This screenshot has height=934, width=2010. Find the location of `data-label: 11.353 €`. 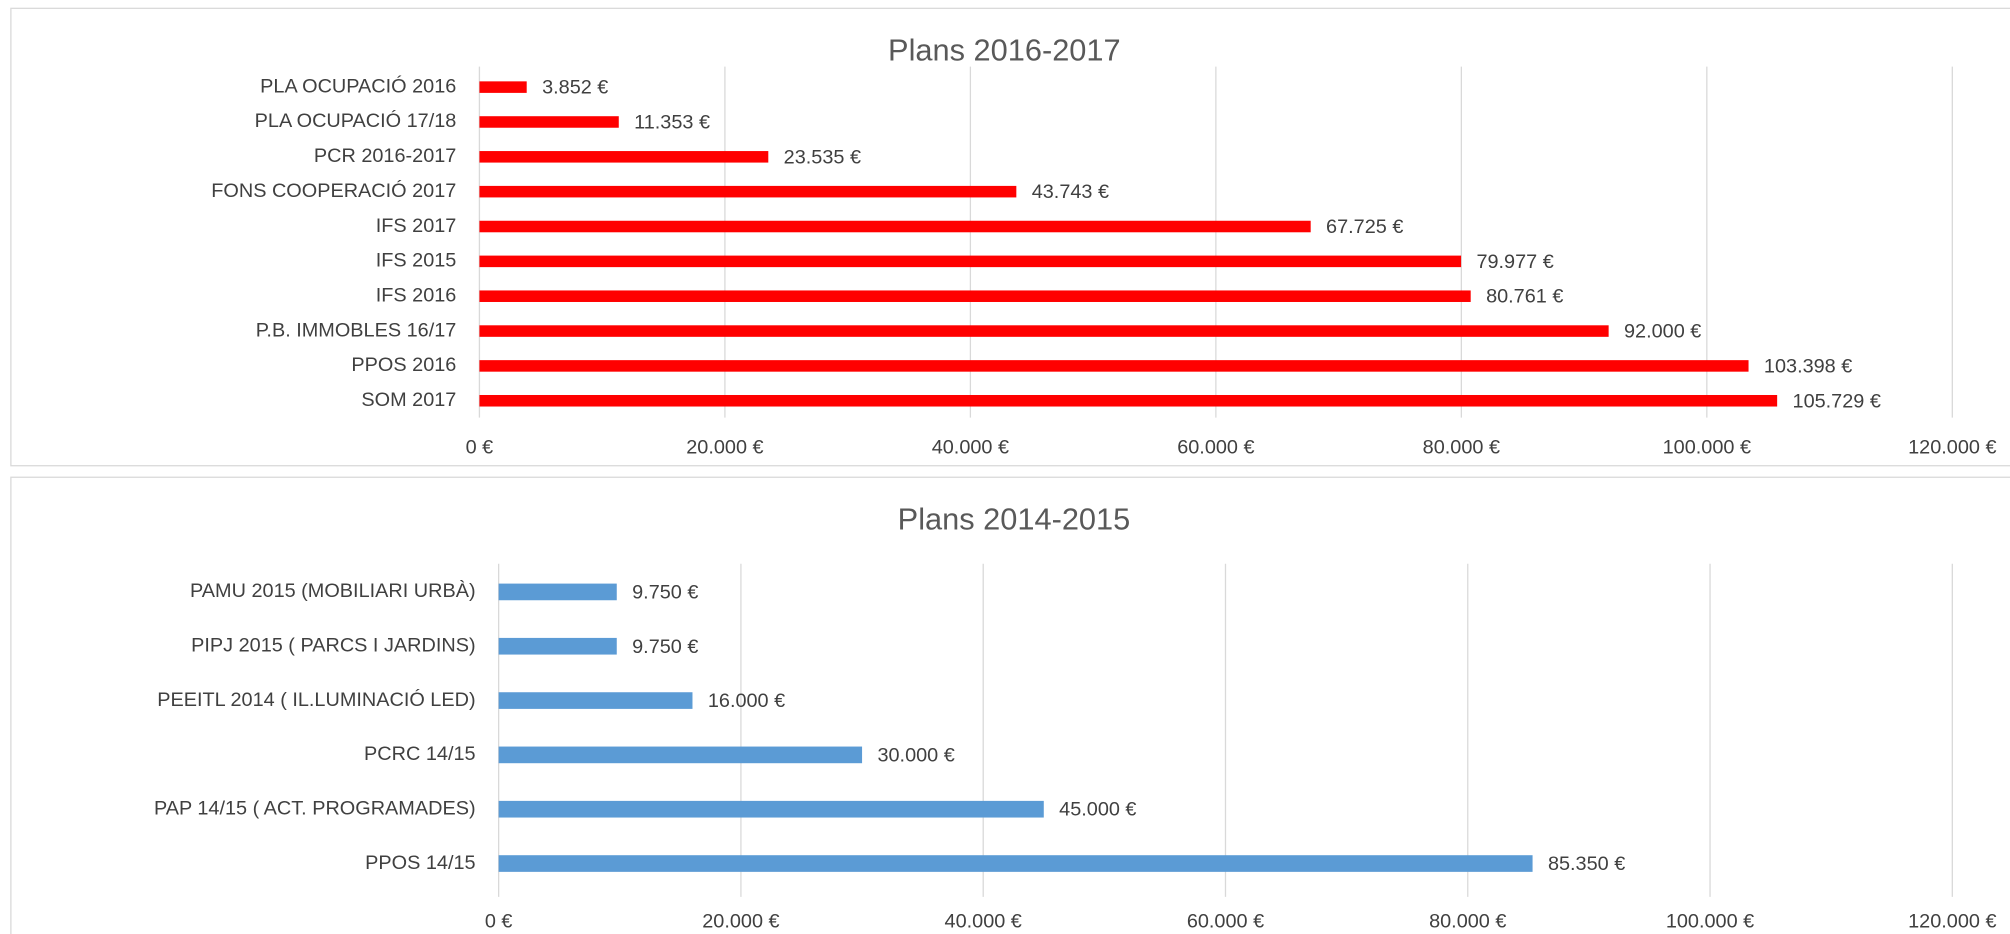

data-label: 11.353 € is located at coordinates (672, 123).